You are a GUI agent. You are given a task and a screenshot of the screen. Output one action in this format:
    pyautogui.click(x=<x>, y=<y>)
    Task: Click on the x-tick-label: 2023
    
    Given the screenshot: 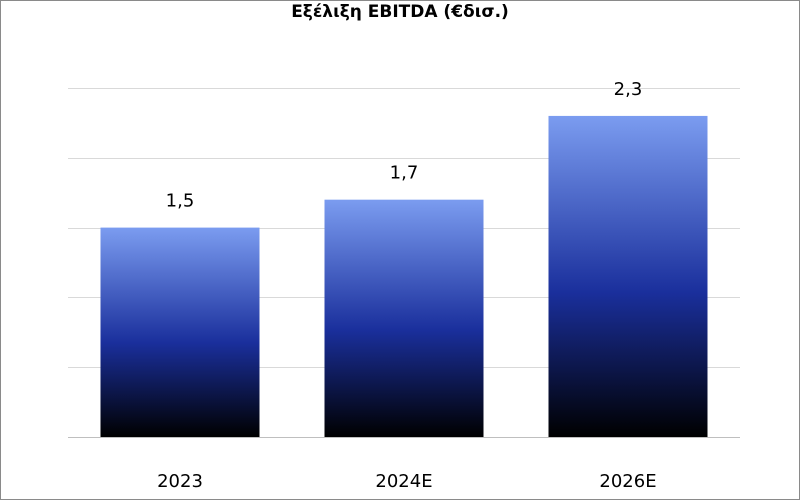 What is the action you would take?
    pyautogui.click(x=180, y=481)
    